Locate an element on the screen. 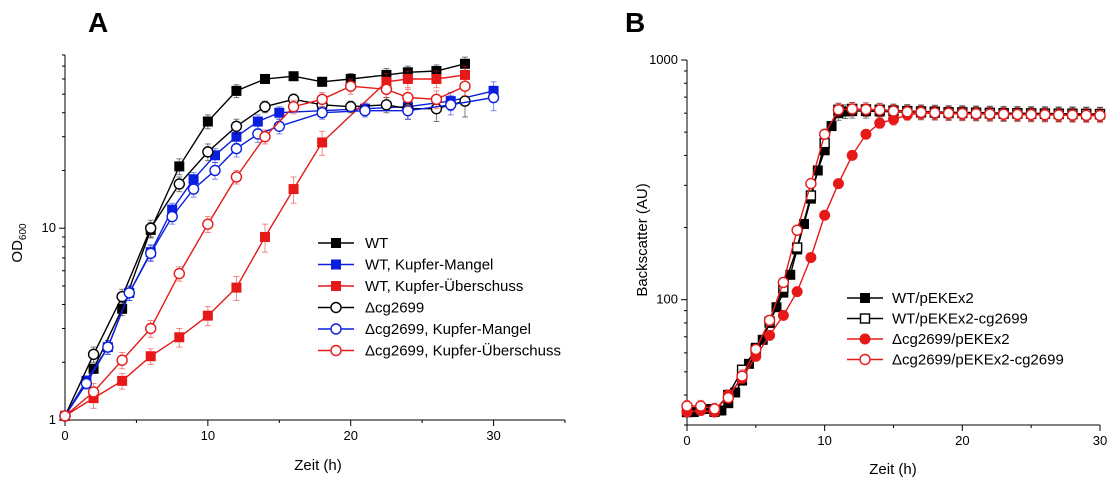 The image size is (1119, 481). chart-a-legend-entry: Δcg2699, Kupfer-Überschuss is located at coordinates (439, 351).